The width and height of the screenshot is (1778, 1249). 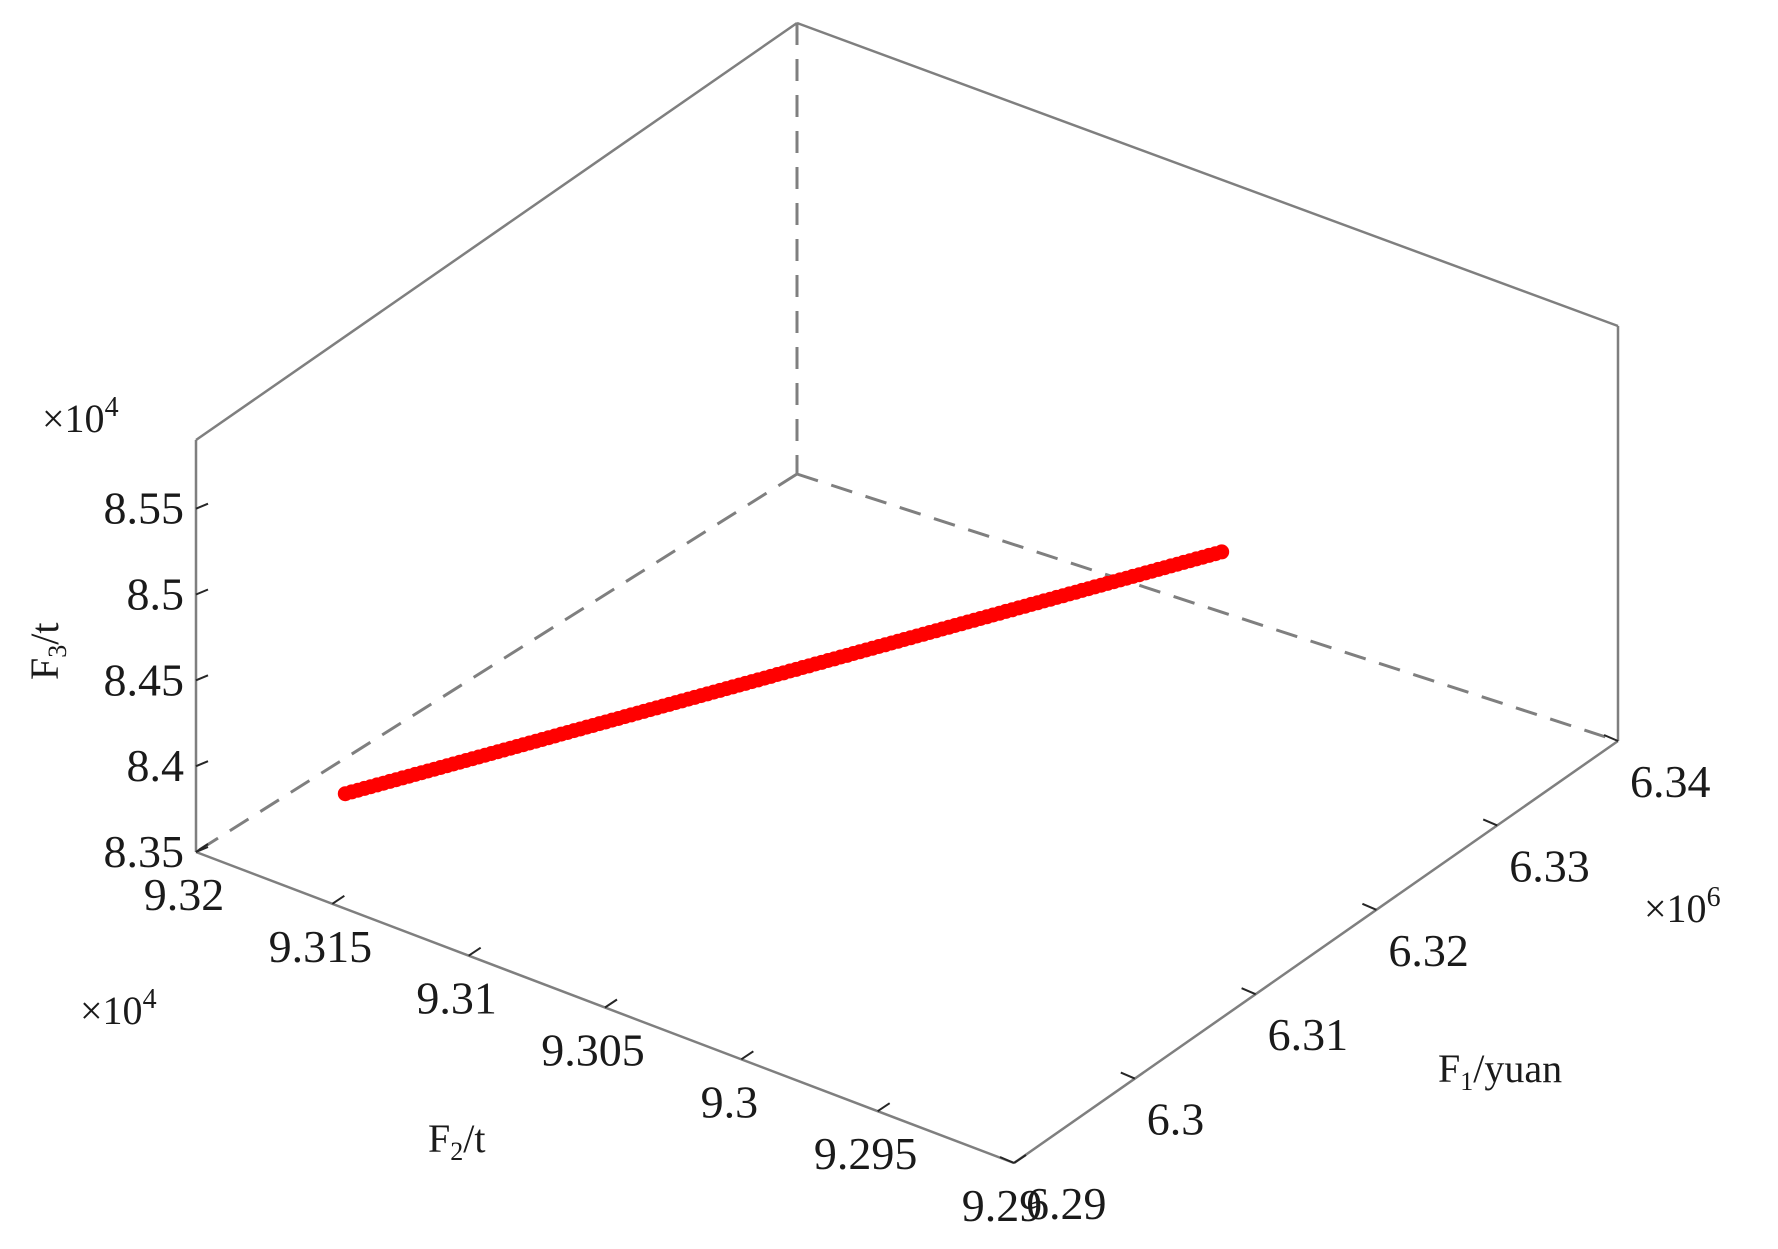 What do you see at coordinates (1176, 1119) in the screenshot?
I see `x-tick-label: 6.3` at bounding box center [1176, 1119].